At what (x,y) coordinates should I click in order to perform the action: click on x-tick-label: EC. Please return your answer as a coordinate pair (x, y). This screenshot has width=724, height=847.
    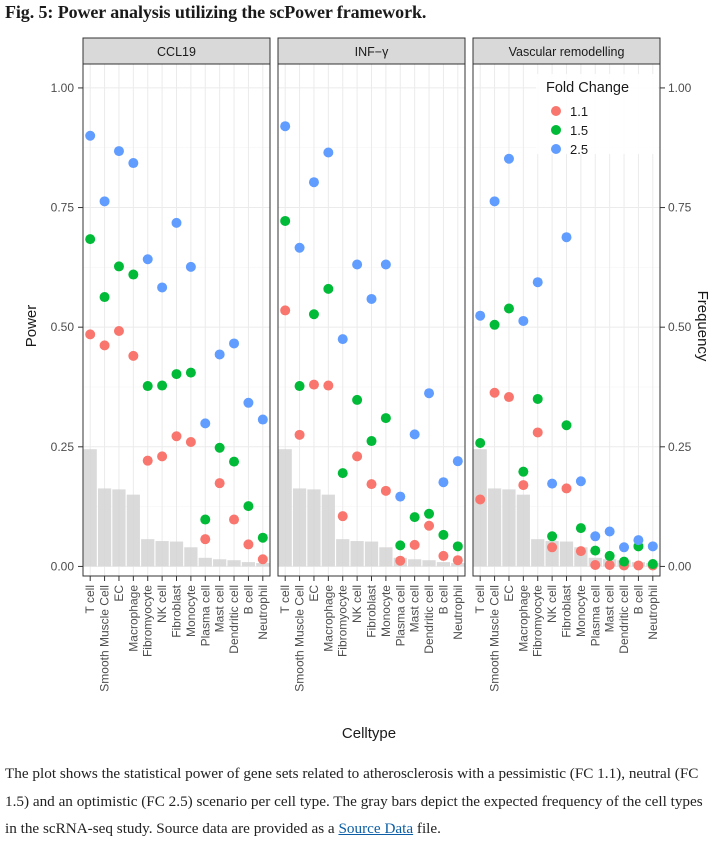
    Looking at the image, I should click on (509, 593).